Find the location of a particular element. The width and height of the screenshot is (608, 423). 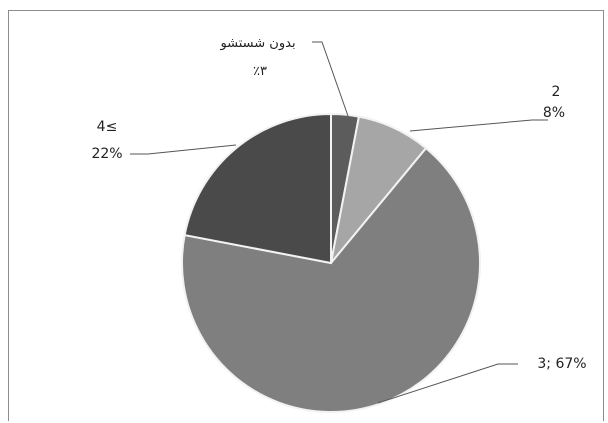

leader-line-no-wash is located at coordinates (330, 79).